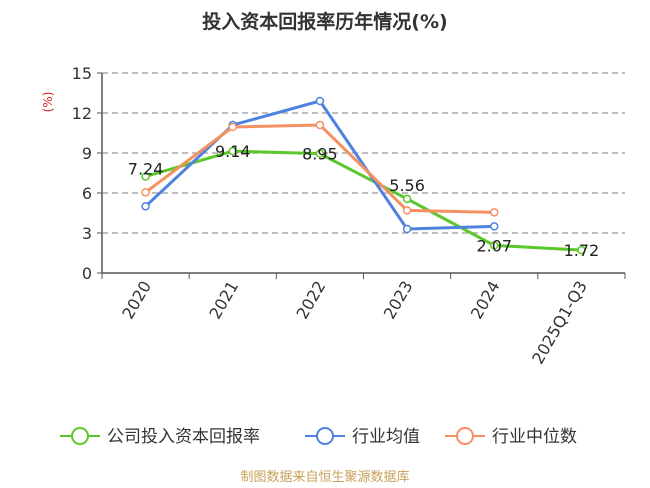  What do you see at coordinates (324, 21) in the screenshot?
I see `chart-title: 投入资本回报率历年情况(%)` at bounding box center [324, 21].